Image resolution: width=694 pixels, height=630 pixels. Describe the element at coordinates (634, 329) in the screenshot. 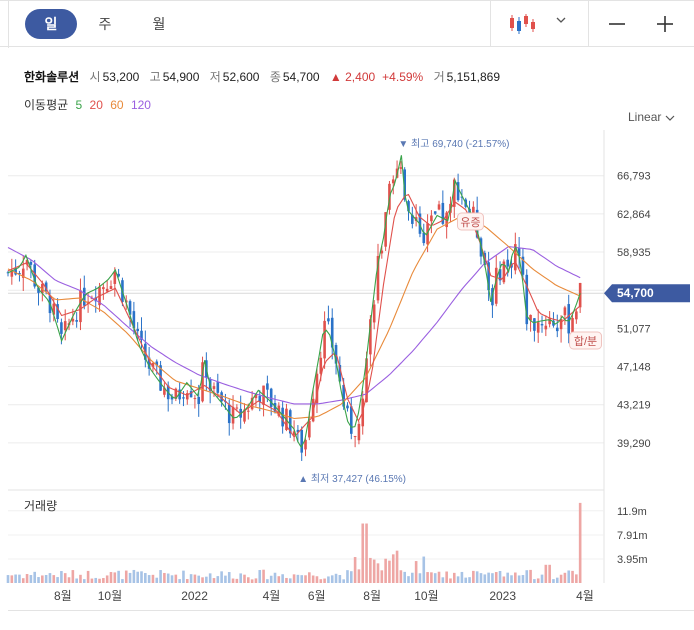

I see `y-tick-label: 51,077` at that location.